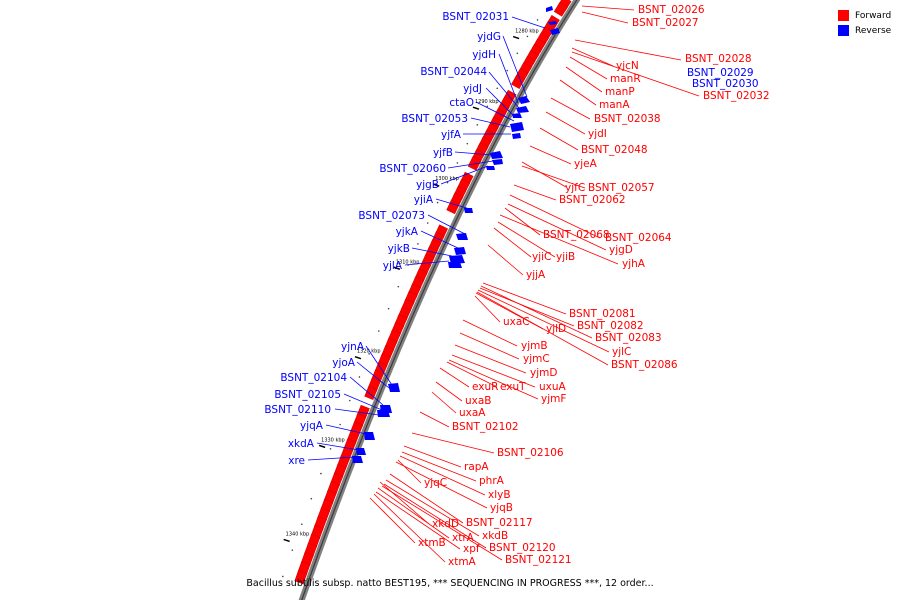 The height and width of the screenshot is (600, 900). What do you see at coordinates (556, 329) in the screenshot?
I see `gene-label: yjlD` at bounding box center [556, 329].